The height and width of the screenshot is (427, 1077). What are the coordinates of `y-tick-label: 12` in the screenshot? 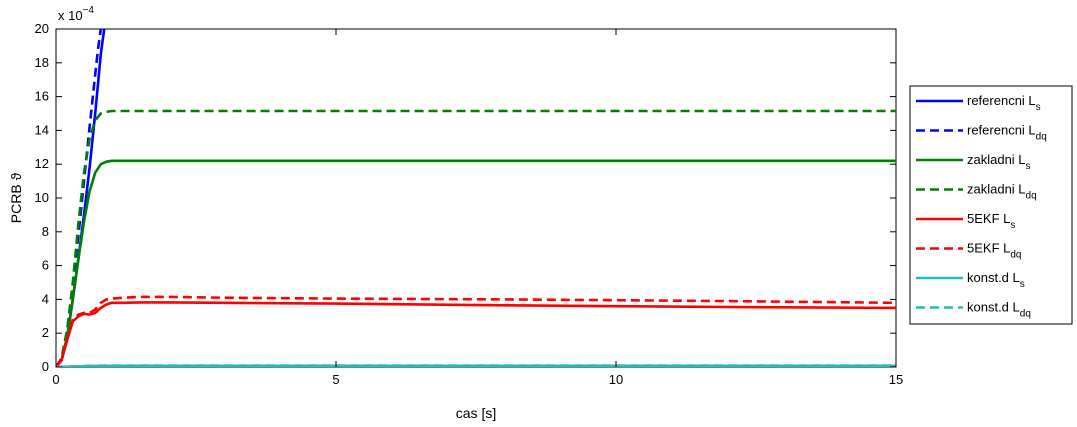 It's located at (42, 163).